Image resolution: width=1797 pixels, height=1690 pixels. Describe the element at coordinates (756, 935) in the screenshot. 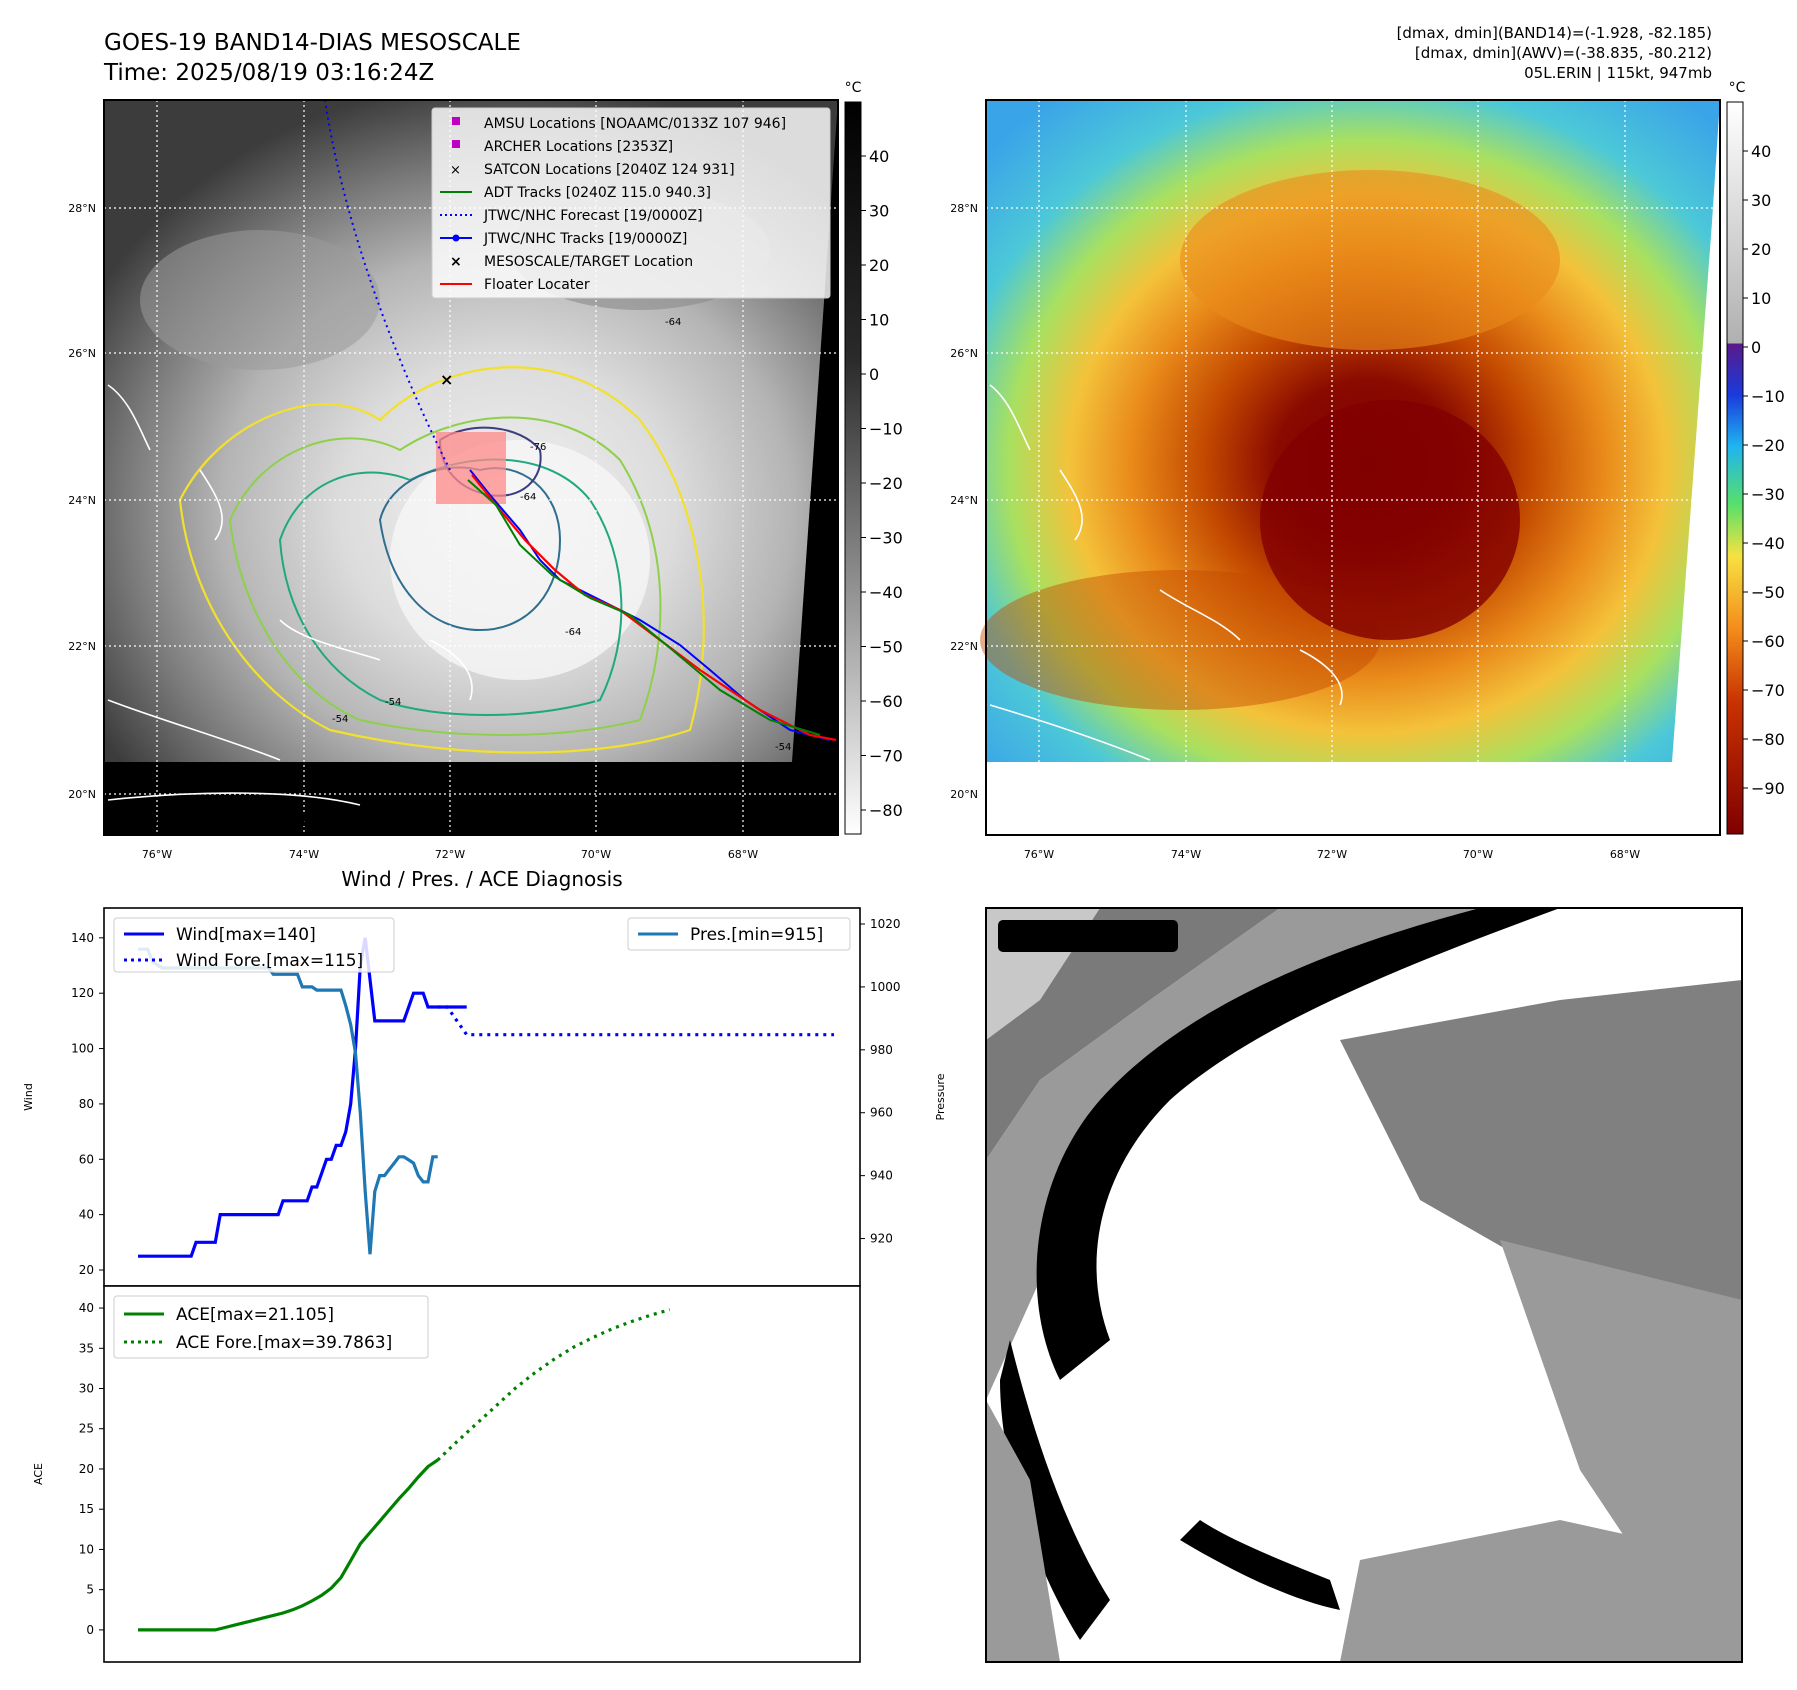

I see `pressure-legend-label: Pres.[min=915]` at that location.